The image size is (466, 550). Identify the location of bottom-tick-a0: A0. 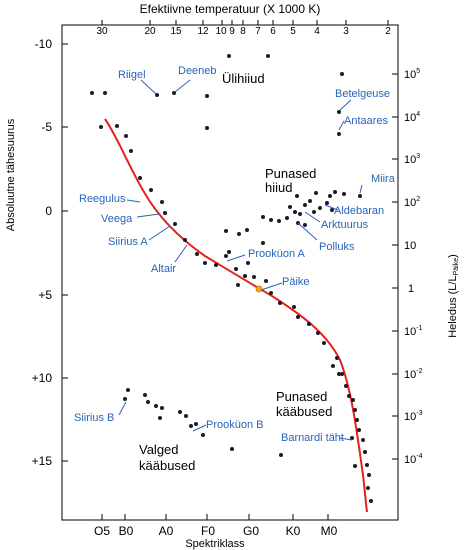
(166, 531).